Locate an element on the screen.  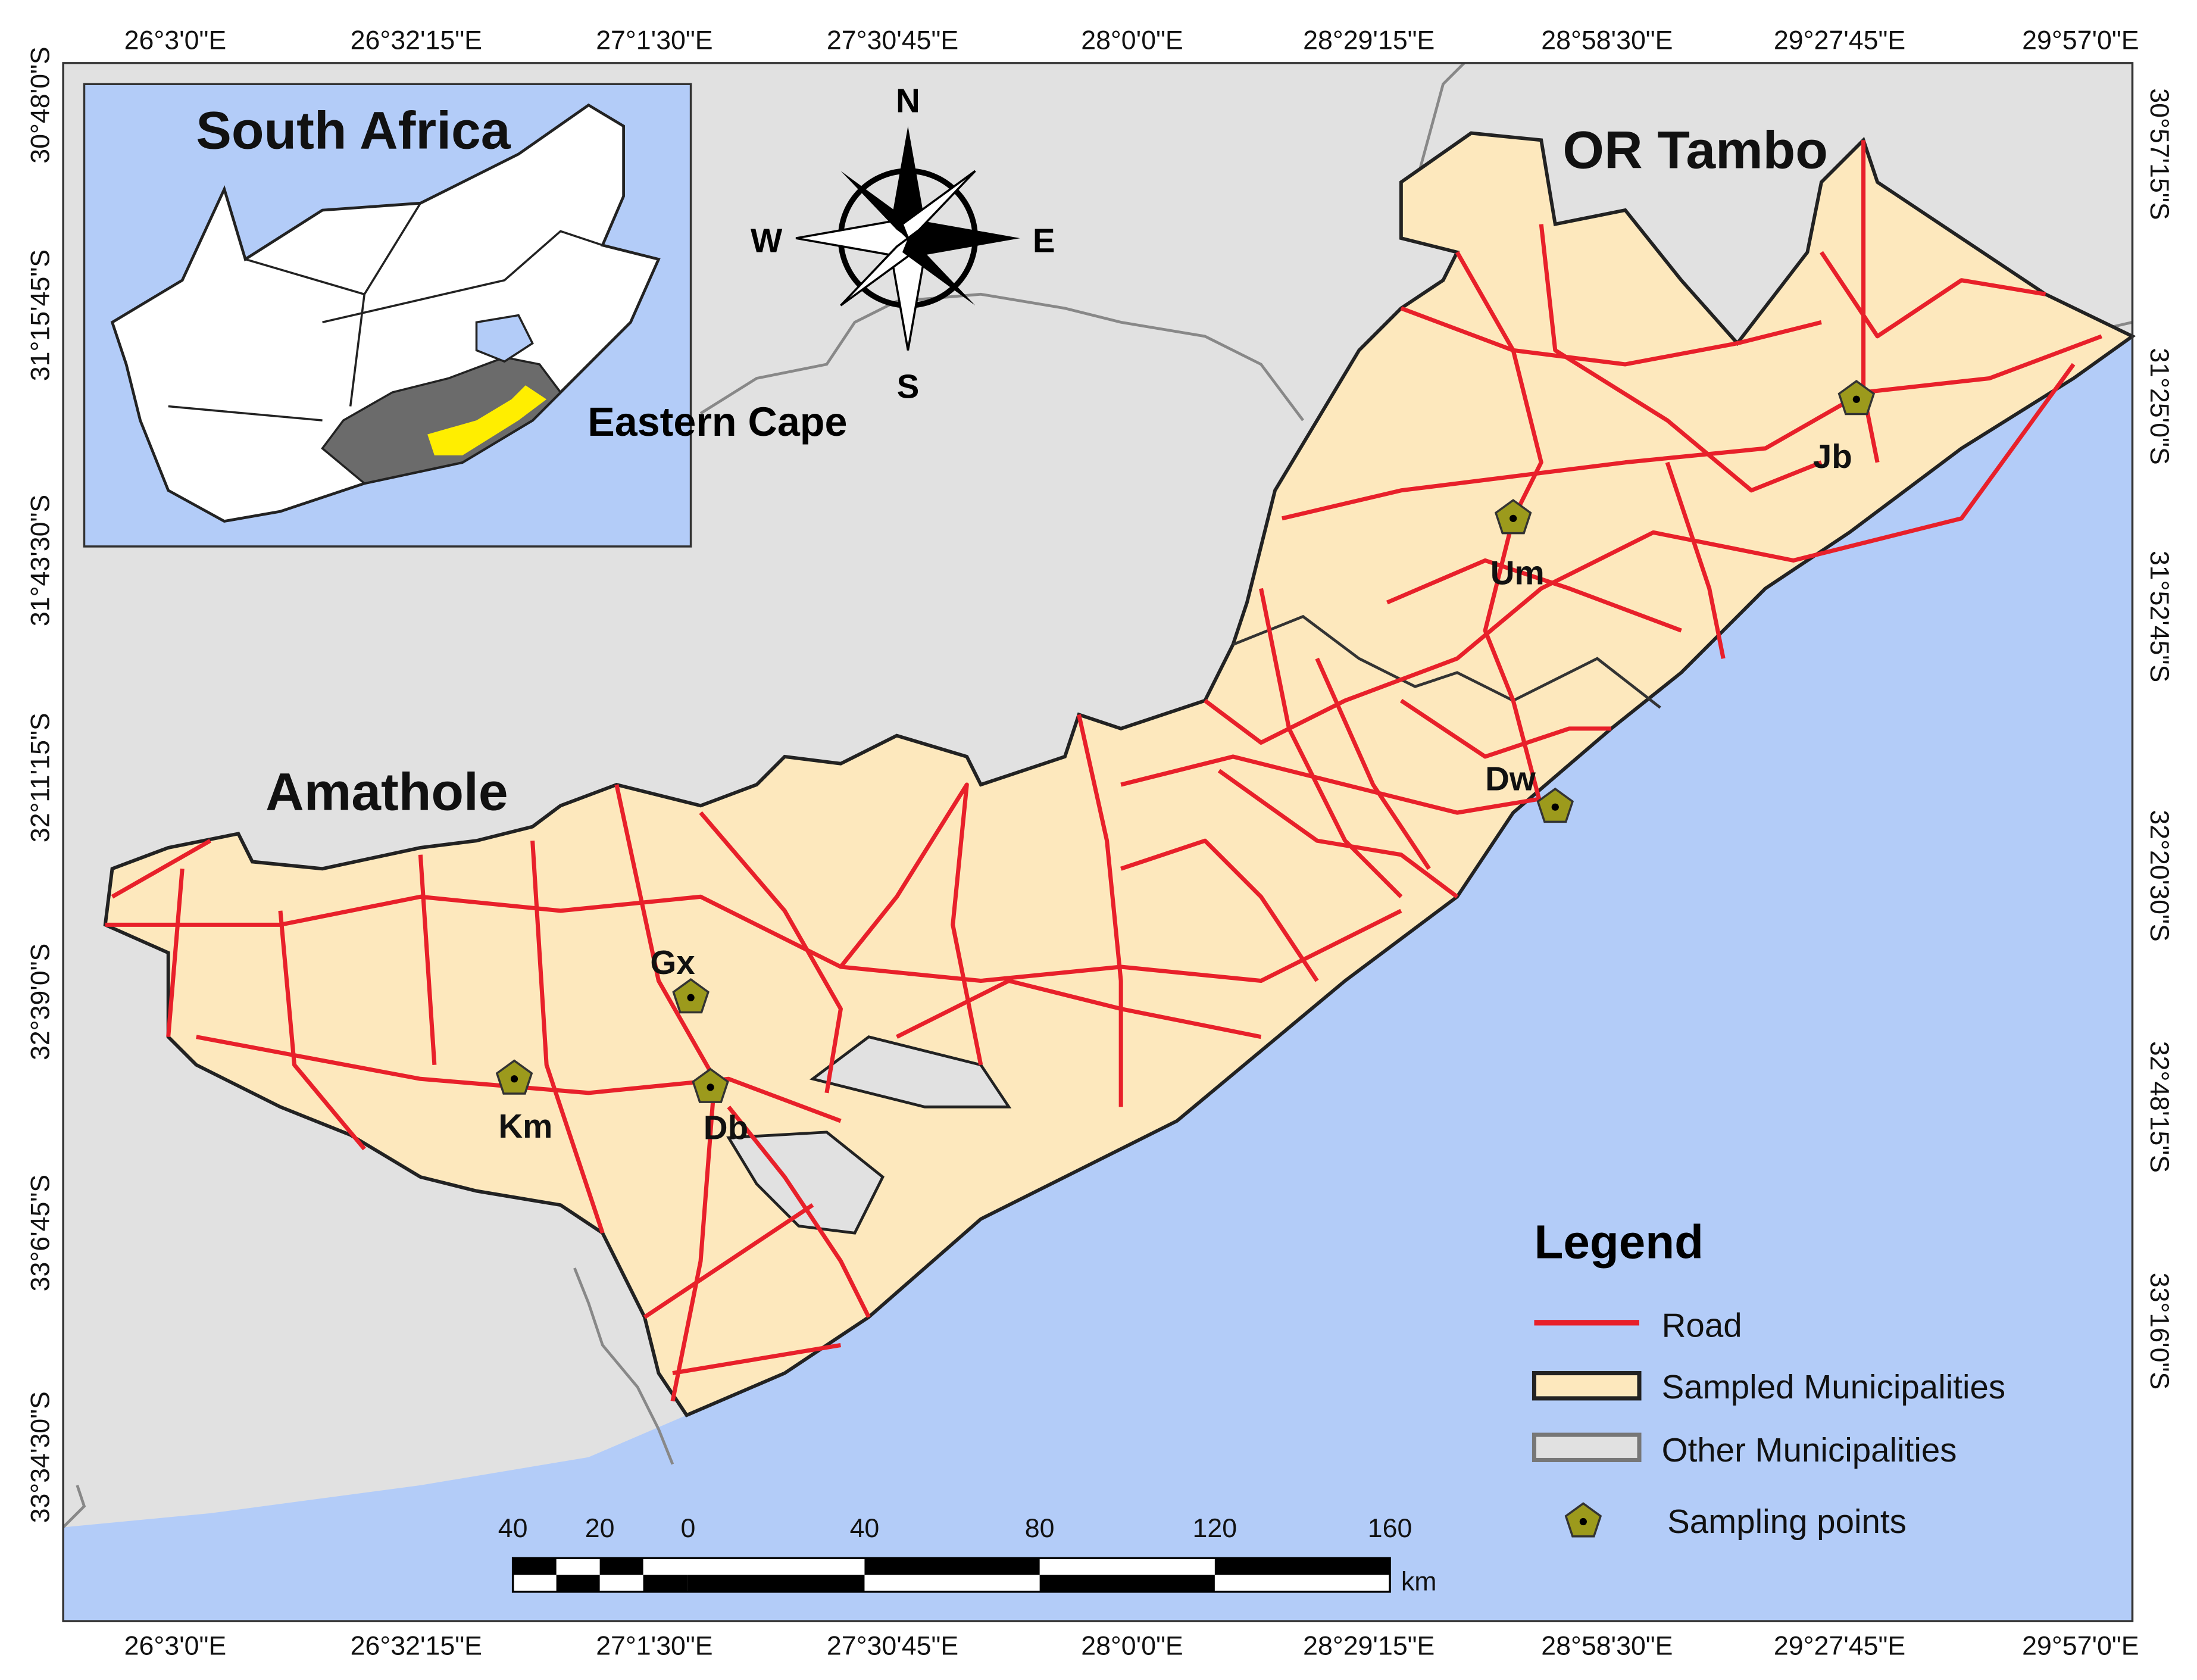
municipal-border is located at coordinates (368, 1398).